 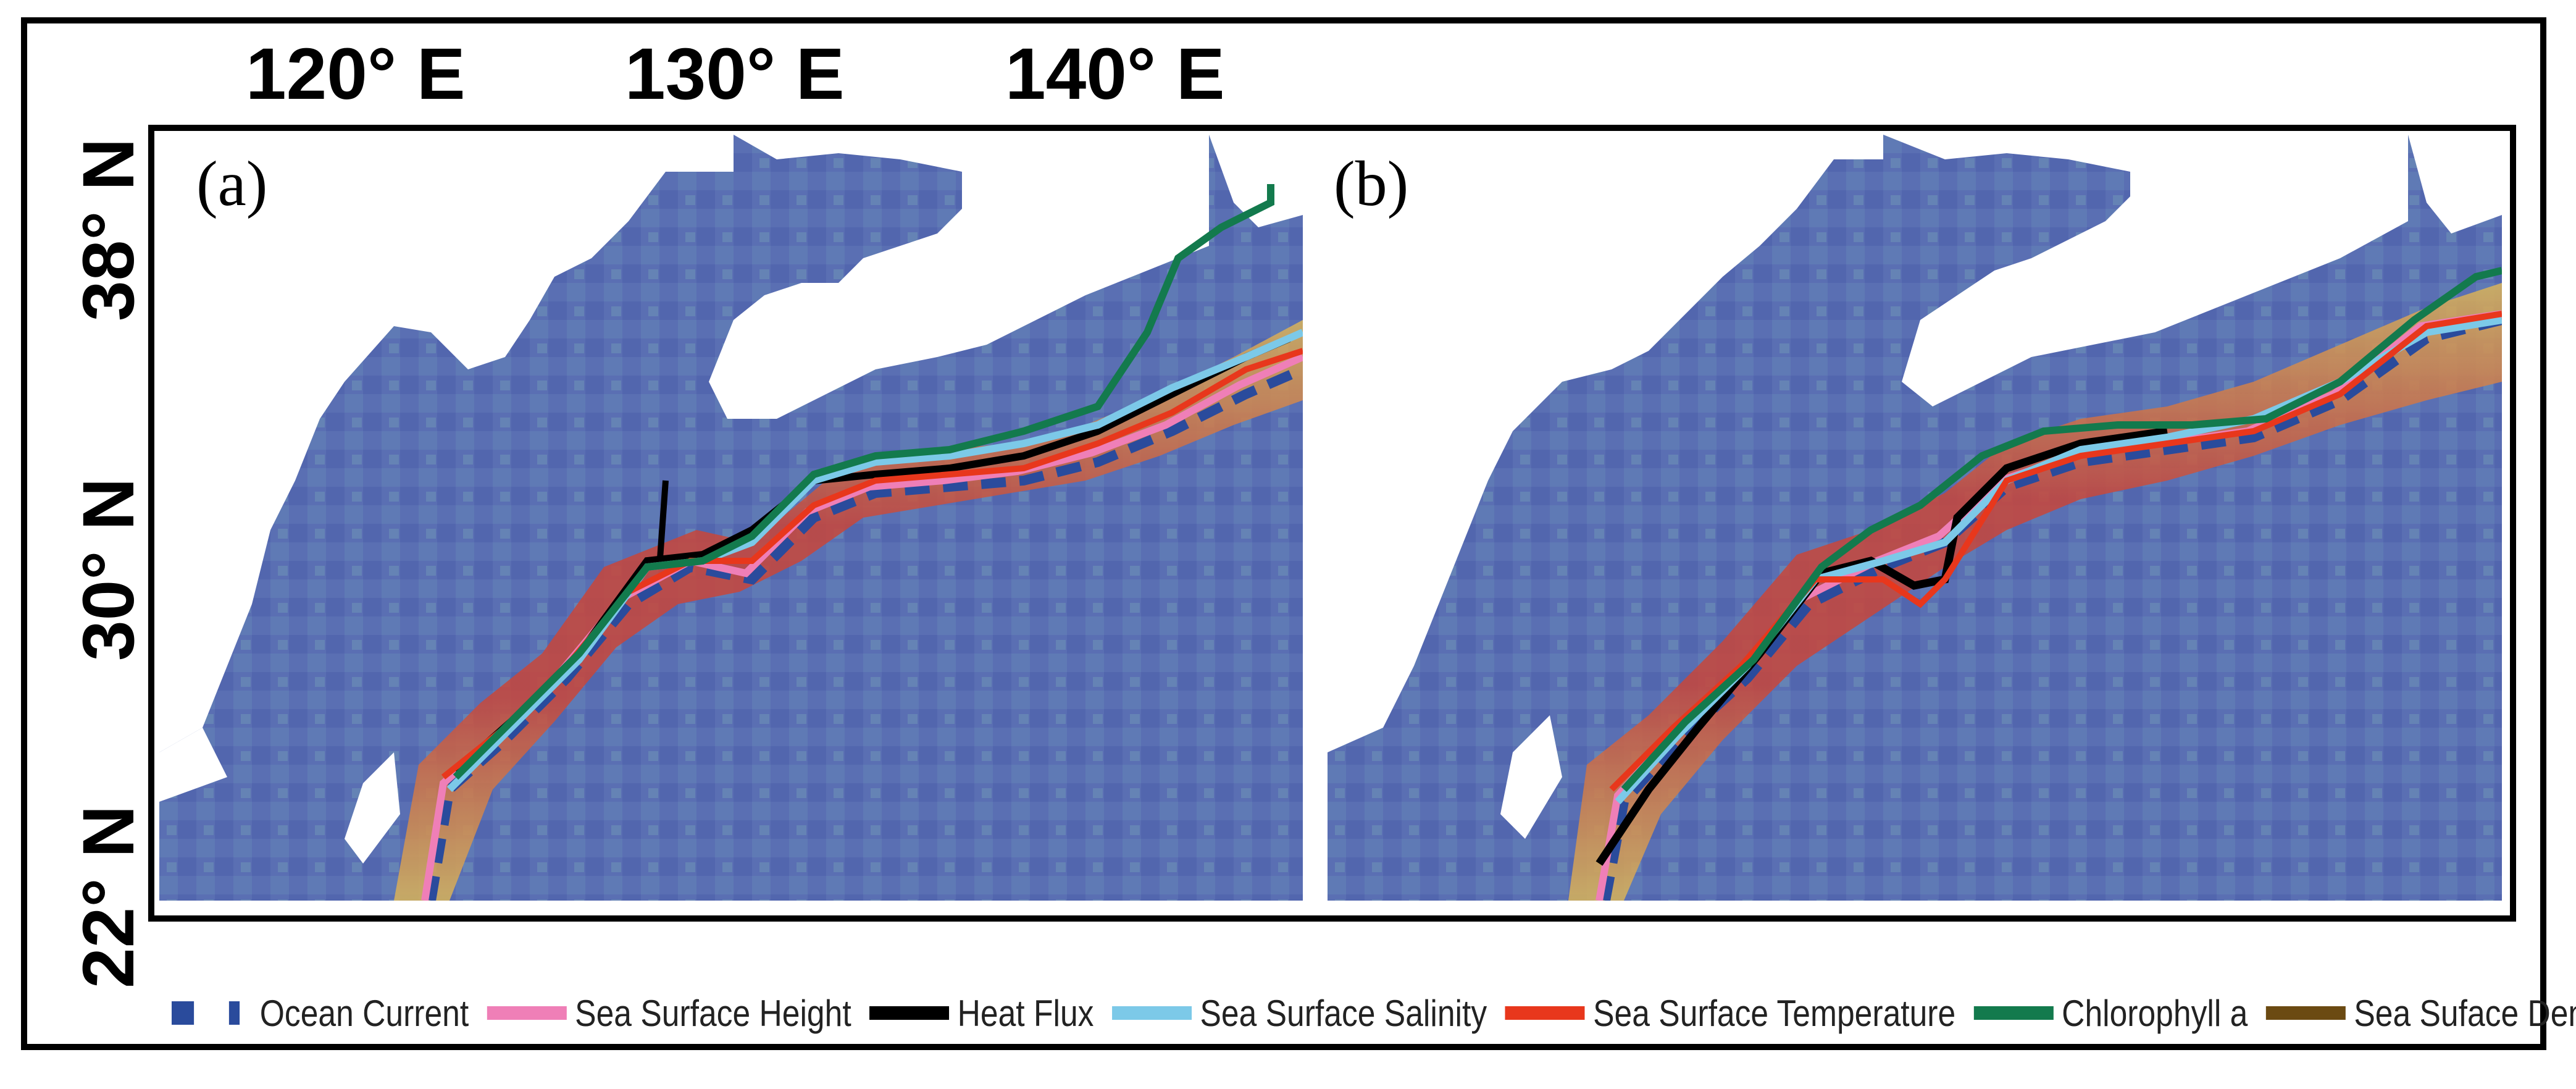 What do you see at coordinates (1882, 646) in the screenshot?
I see `line-heat-flux-b` at bounding box center [1882, 646].